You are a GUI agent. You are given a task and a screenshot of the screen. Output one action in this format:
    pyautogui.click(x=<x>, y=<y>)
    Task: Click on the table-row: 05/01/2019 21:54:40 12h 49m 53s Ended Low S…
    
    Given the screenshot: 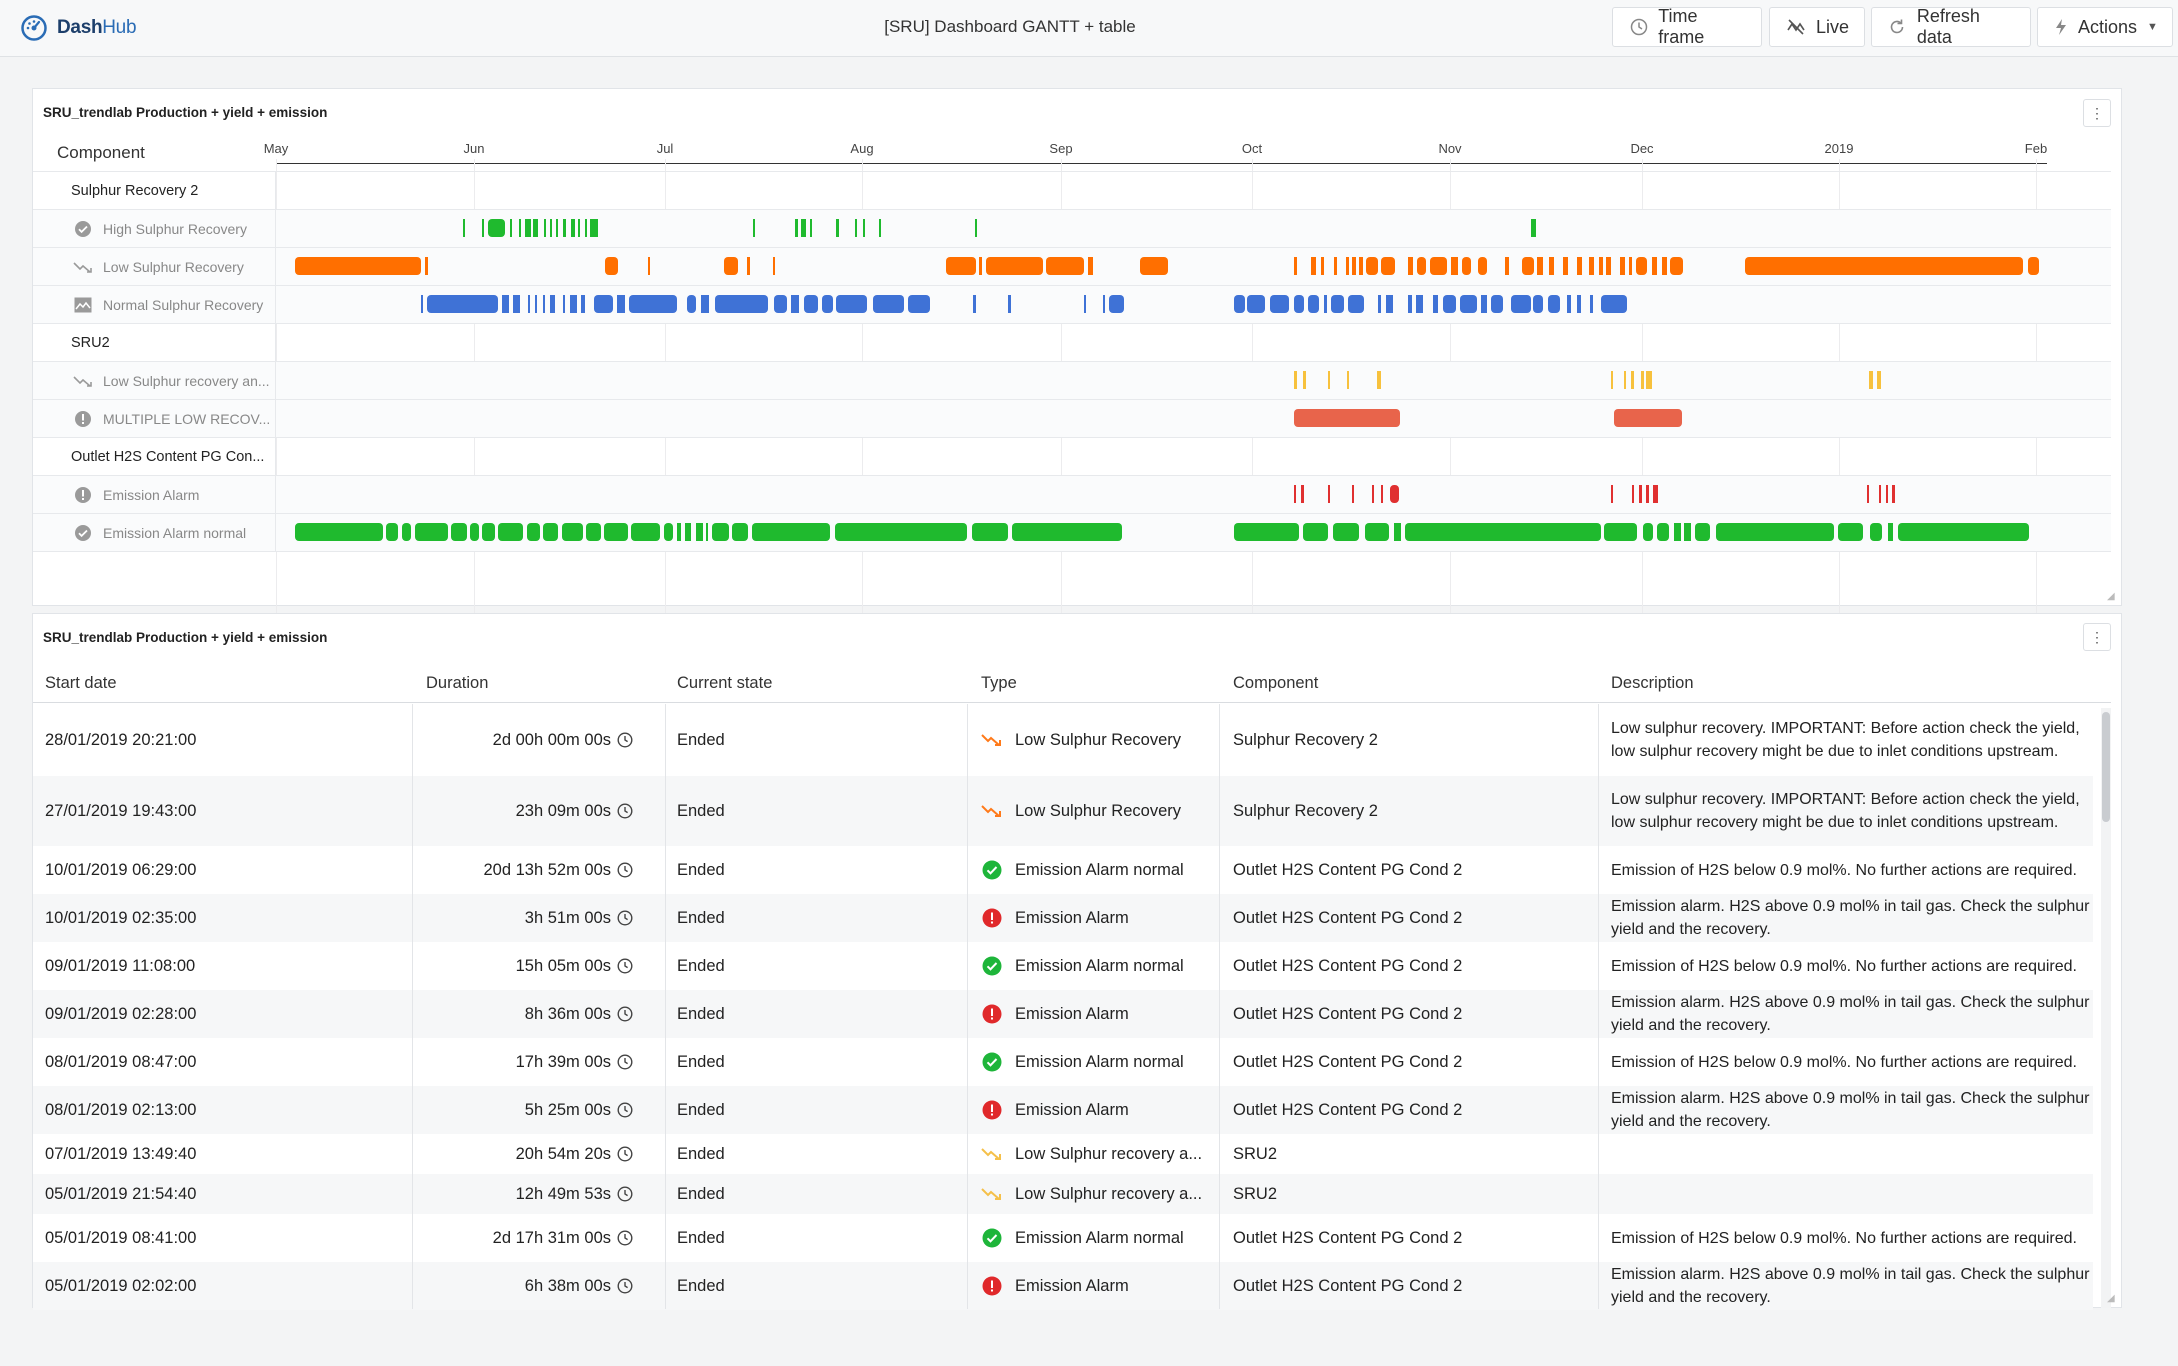 What is the action you would take?
    pyautogui.click(x=1063, y=1194)
    